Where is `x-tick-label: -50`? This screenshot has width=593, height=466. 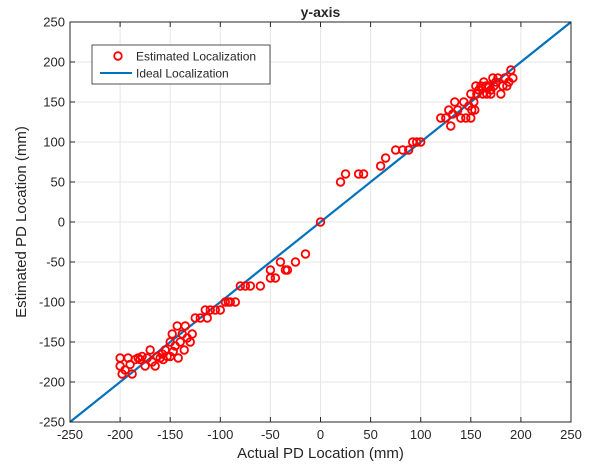 x-tick-label: -50 is located at coordinates (270, 434).